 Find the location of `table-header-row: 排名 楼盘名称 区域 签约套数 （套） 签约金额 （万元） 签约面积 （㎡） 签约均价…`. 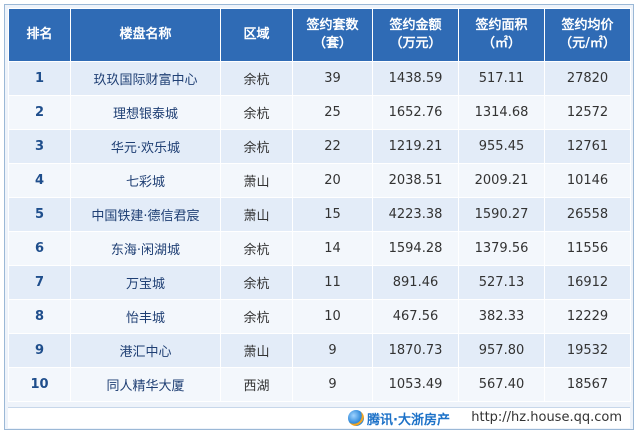

table-header-row: 排名 楼盘名称 区域 签约套数 （套） 签约金额 （万元） 签约面积 （㎡） 签约均价… is located at coordinates (319, 35).